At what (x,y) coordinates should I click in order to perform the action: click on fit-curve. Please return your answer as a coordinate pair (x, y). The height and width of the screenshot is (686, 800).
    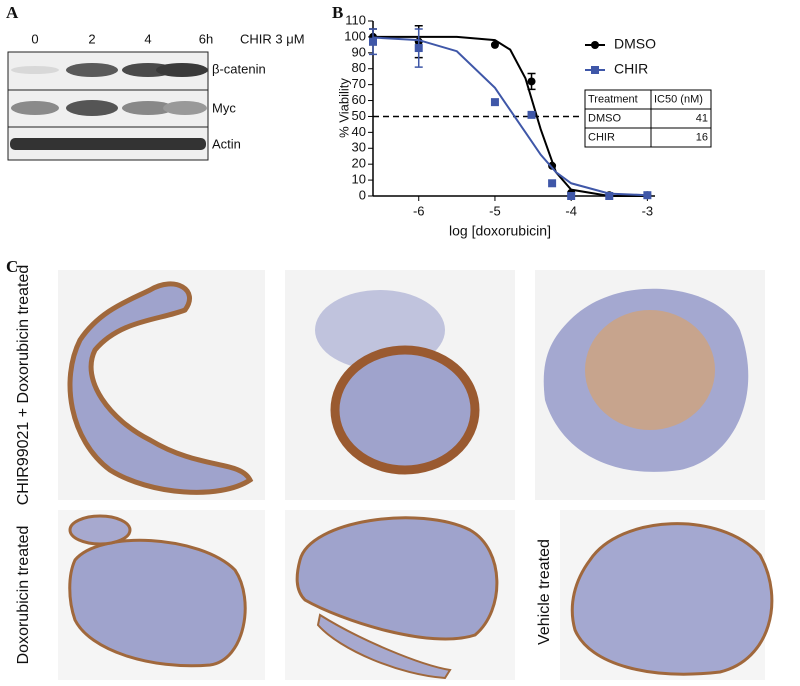
    Looking at the image, I should click on (510, 116).